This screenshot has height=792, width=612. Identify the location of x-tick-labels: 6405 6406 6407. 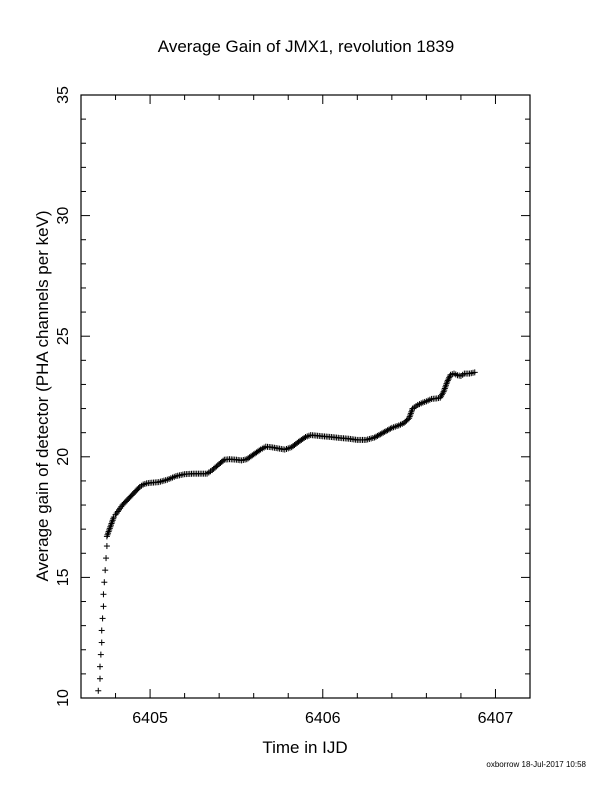
(322, 718).